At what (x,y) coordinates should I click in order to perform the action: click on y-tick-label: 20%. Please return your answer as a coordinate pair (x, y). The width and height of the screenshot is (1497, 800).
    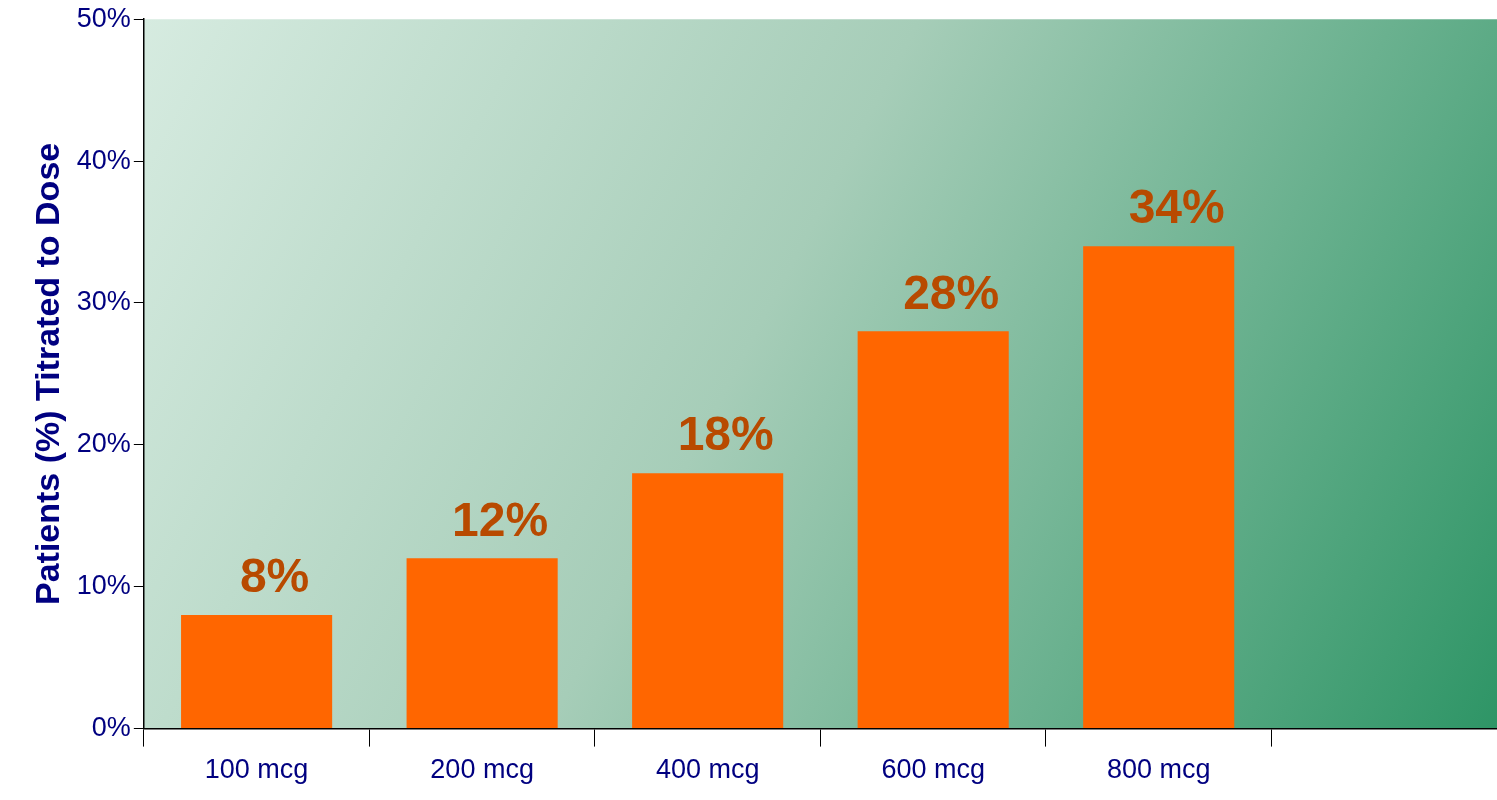
    Looking at the image, I should click on (103, 443).